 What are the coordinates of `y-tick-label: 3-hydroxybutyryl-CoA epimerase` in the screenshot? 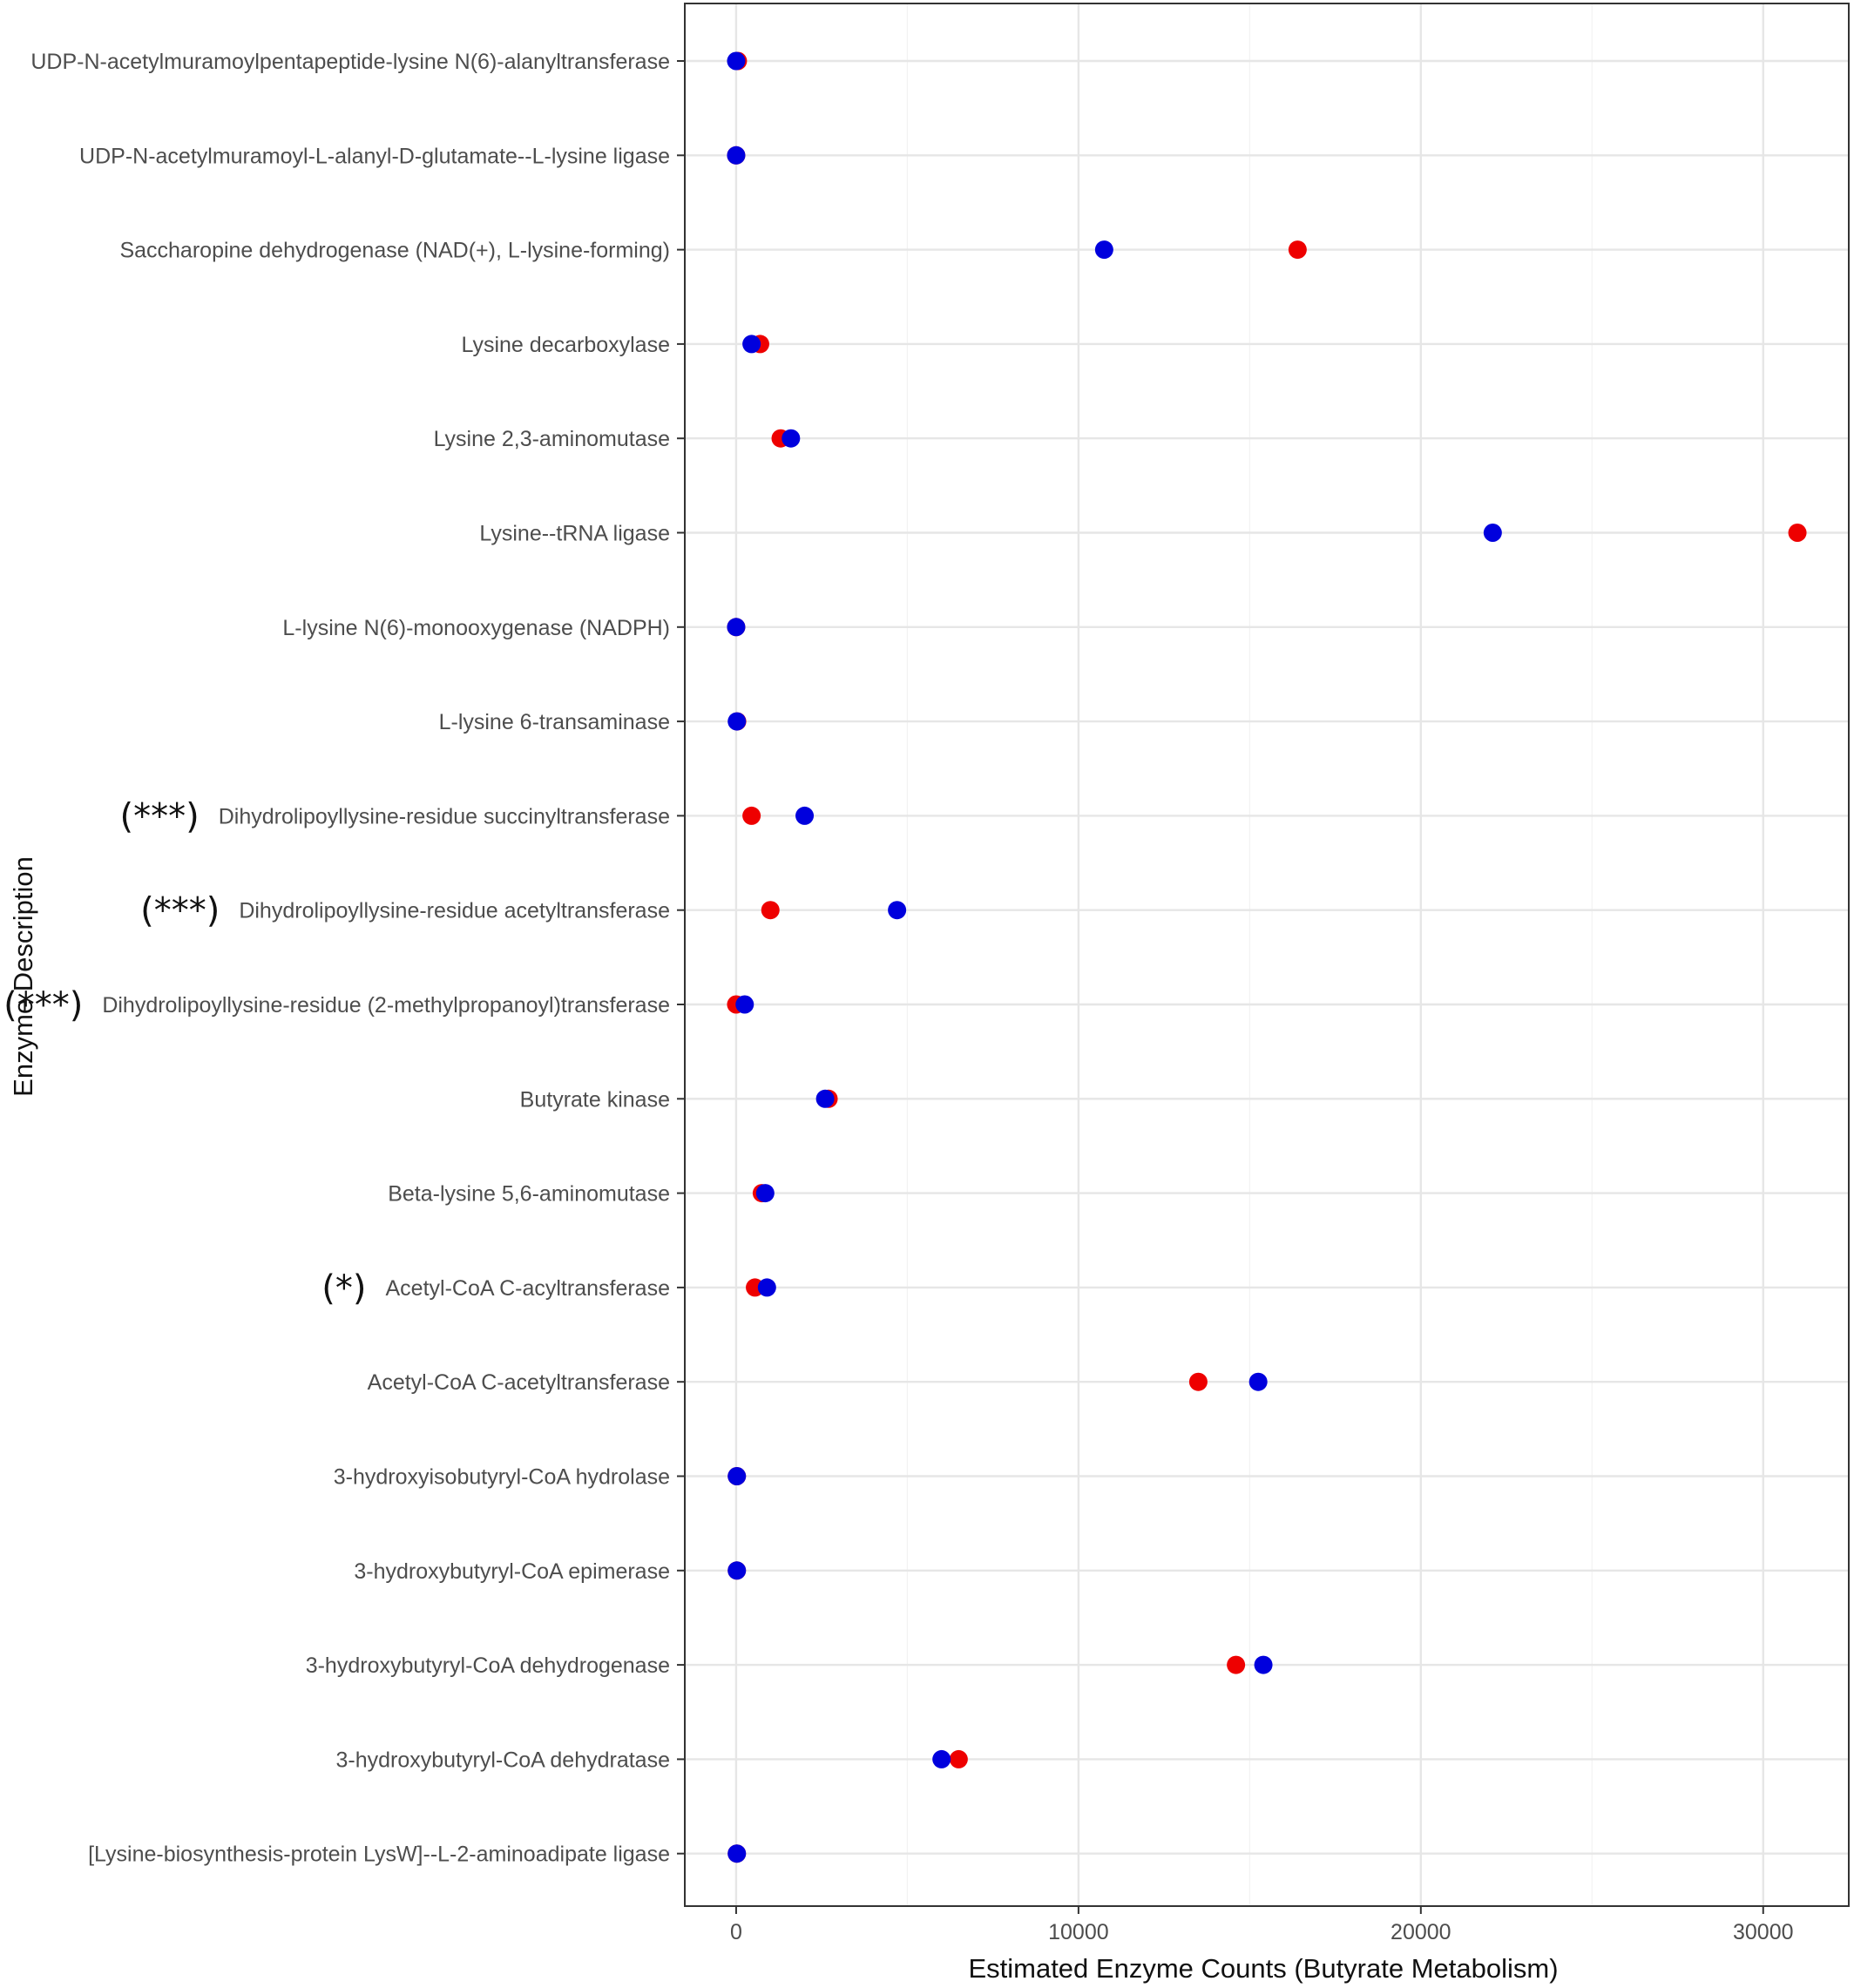 It's located at (512, 1571).